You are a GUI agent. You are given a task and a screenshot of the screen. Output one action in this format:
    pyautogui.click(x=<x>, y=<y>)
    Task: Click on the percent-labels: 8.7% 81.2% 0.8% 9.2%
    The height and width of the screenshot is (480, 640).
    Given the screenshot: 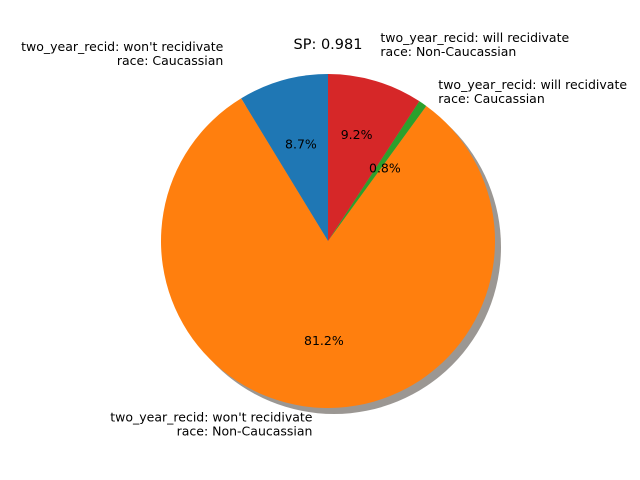 What is the action you would take?
    pyautogui.click(x=343, y=237)
    